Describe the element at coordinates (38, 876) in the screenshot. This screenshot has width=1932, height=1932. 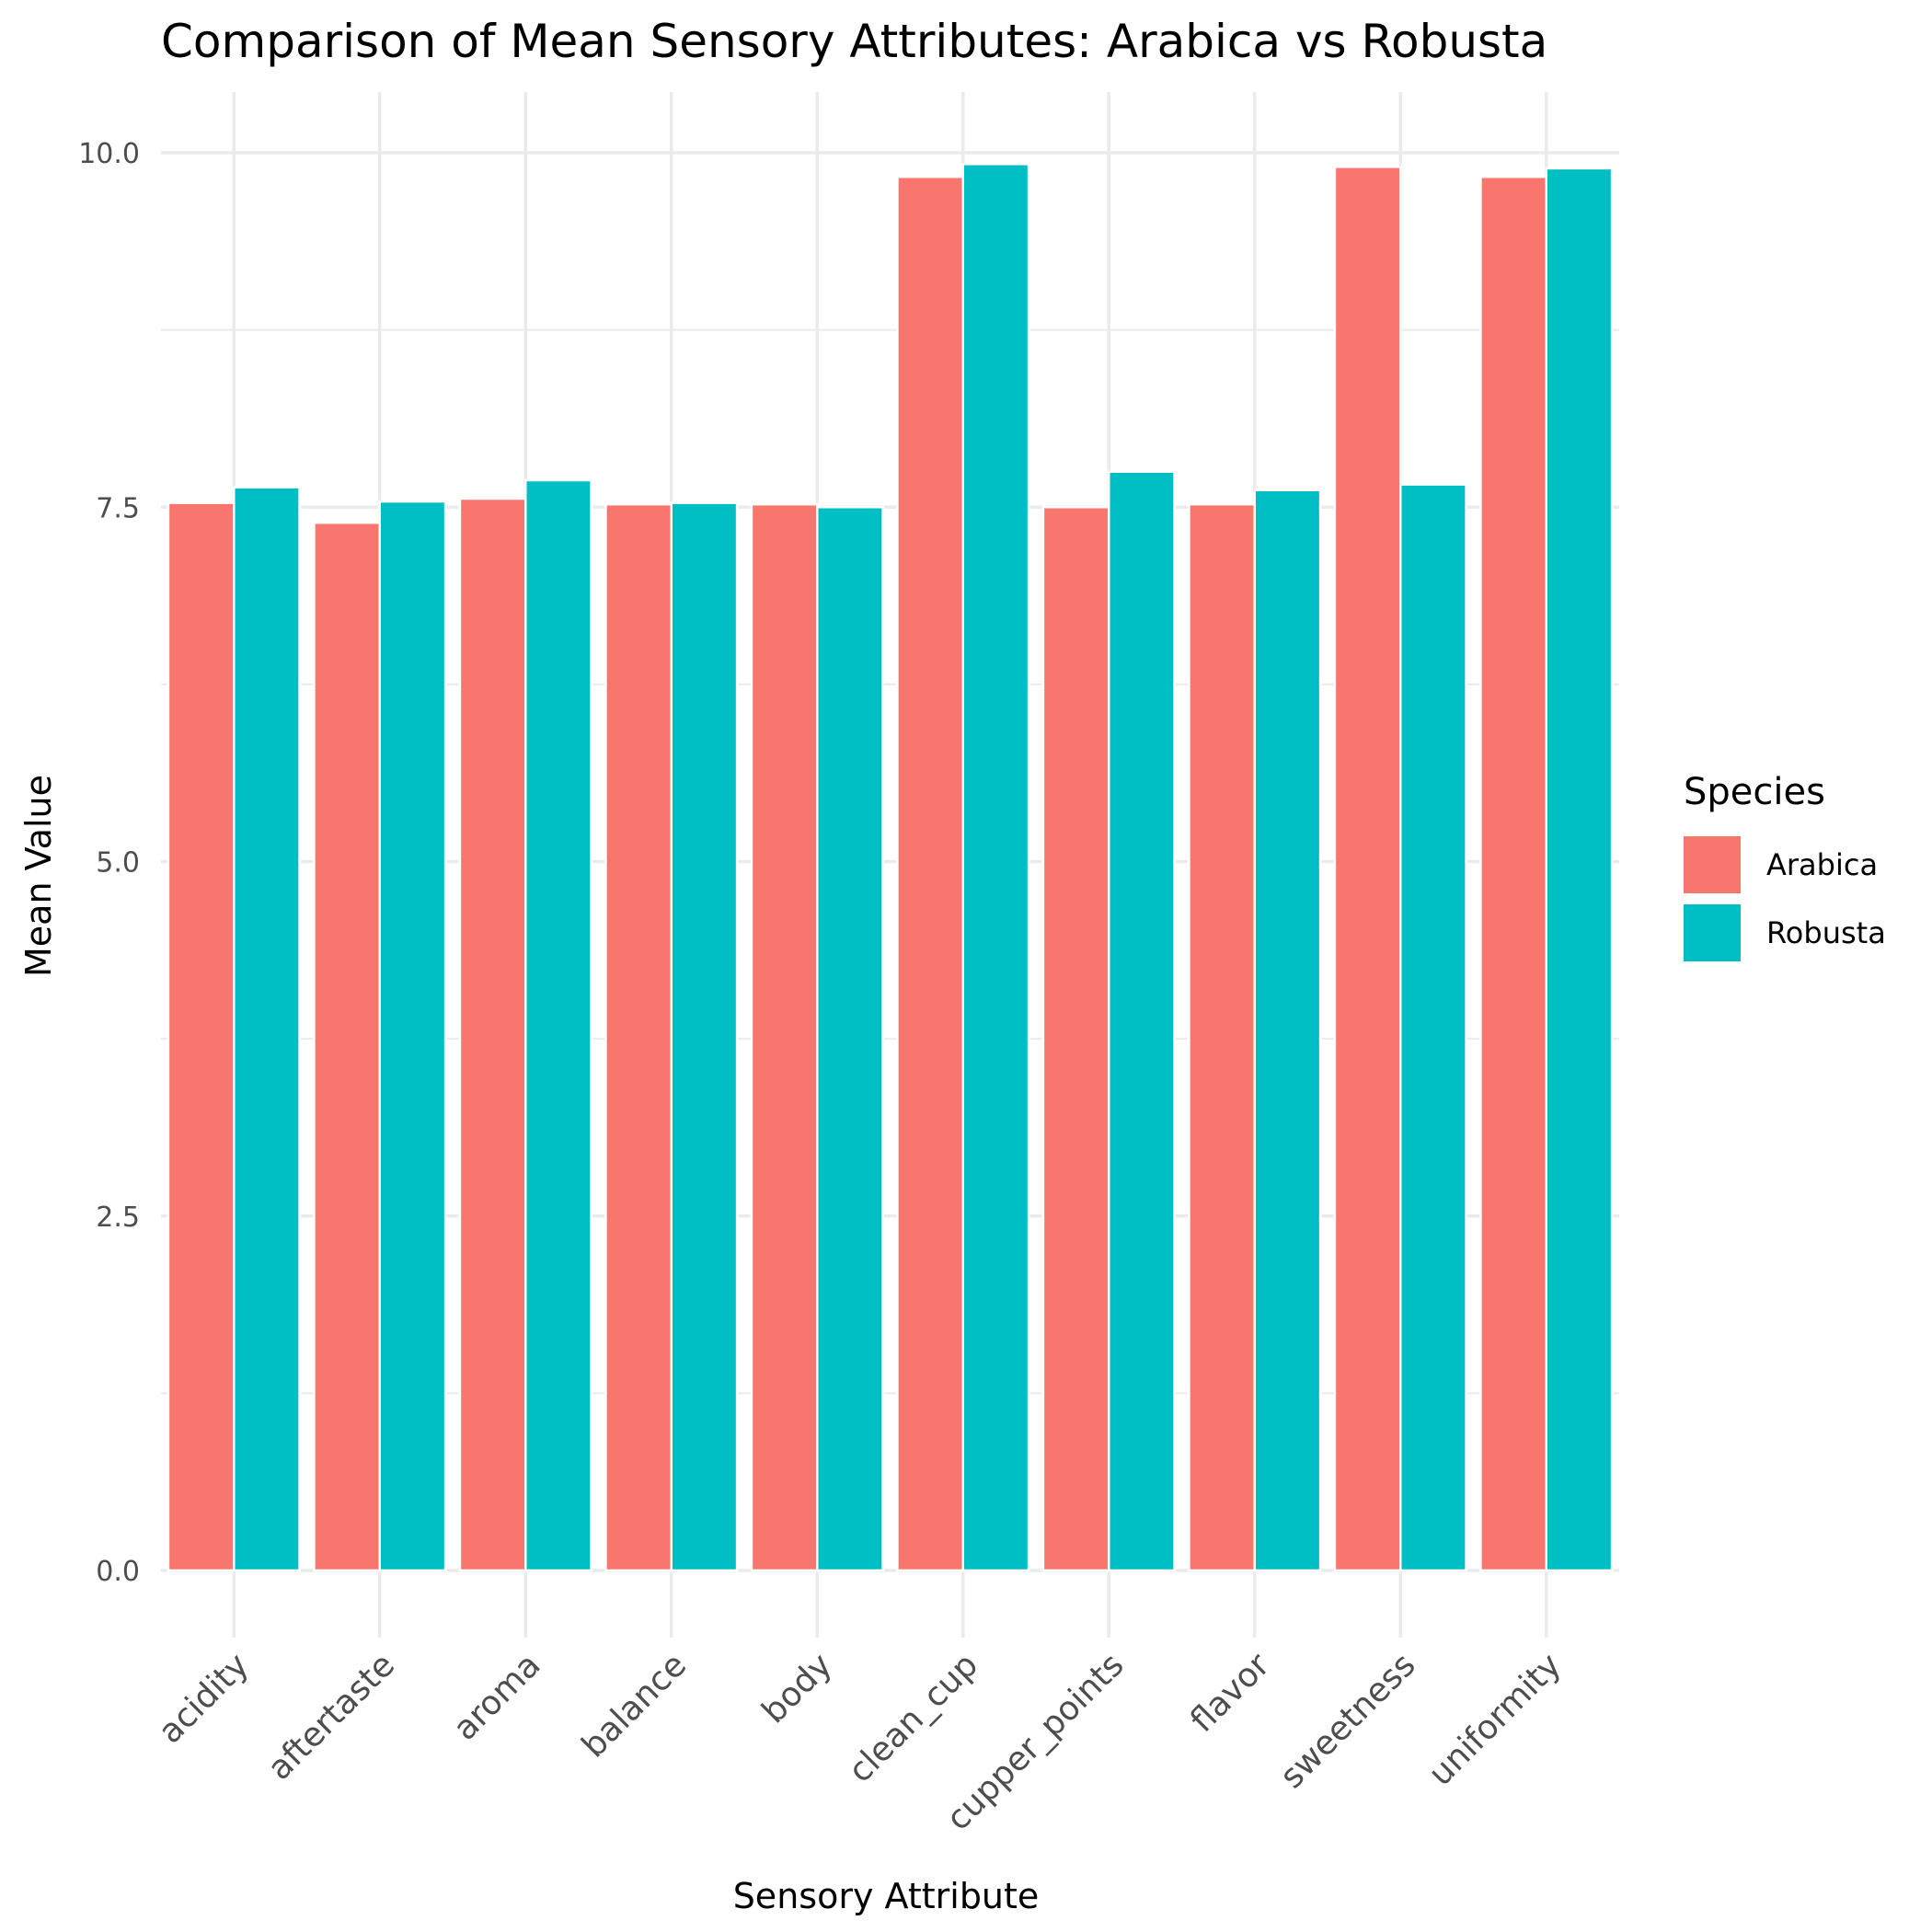
I see `y-axis-title: Mean Value` at that location.